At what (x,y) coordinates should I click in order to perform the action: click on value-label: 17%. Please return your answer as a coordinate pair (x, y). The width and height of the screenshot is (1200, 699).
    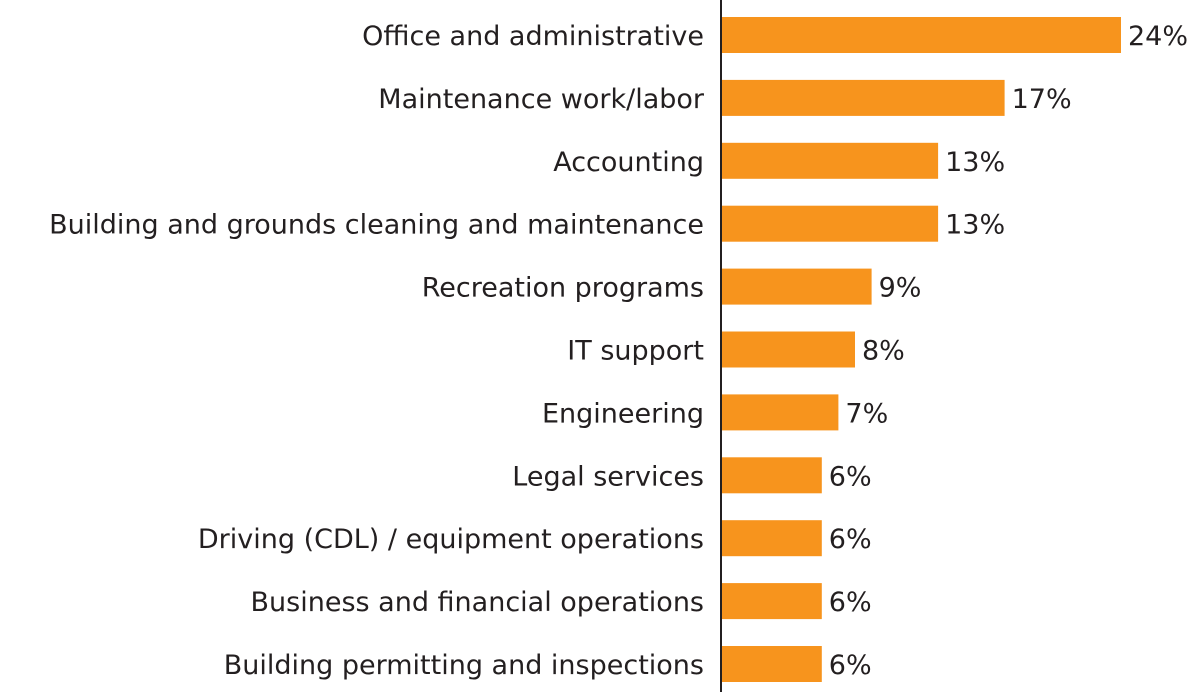
    Looking at the image, I should click on (1042, 99).